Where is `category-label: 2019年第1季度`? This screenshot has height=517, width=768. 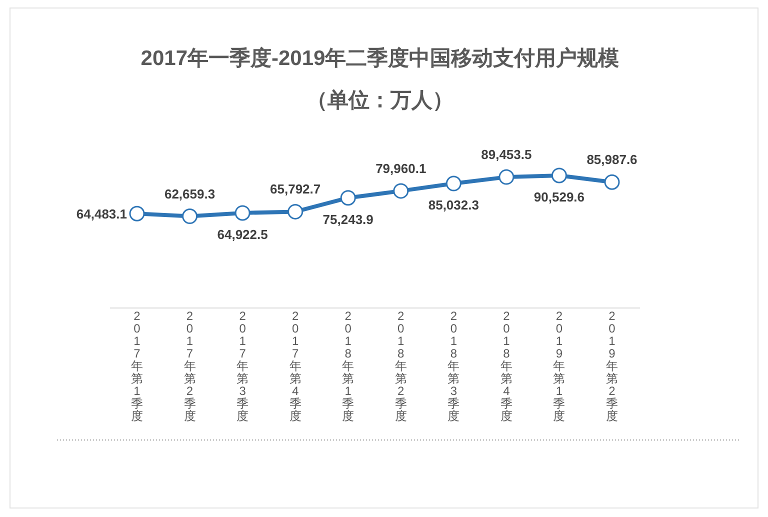
category-label: 2019年第1季度 is located at coordinates (559, 366).